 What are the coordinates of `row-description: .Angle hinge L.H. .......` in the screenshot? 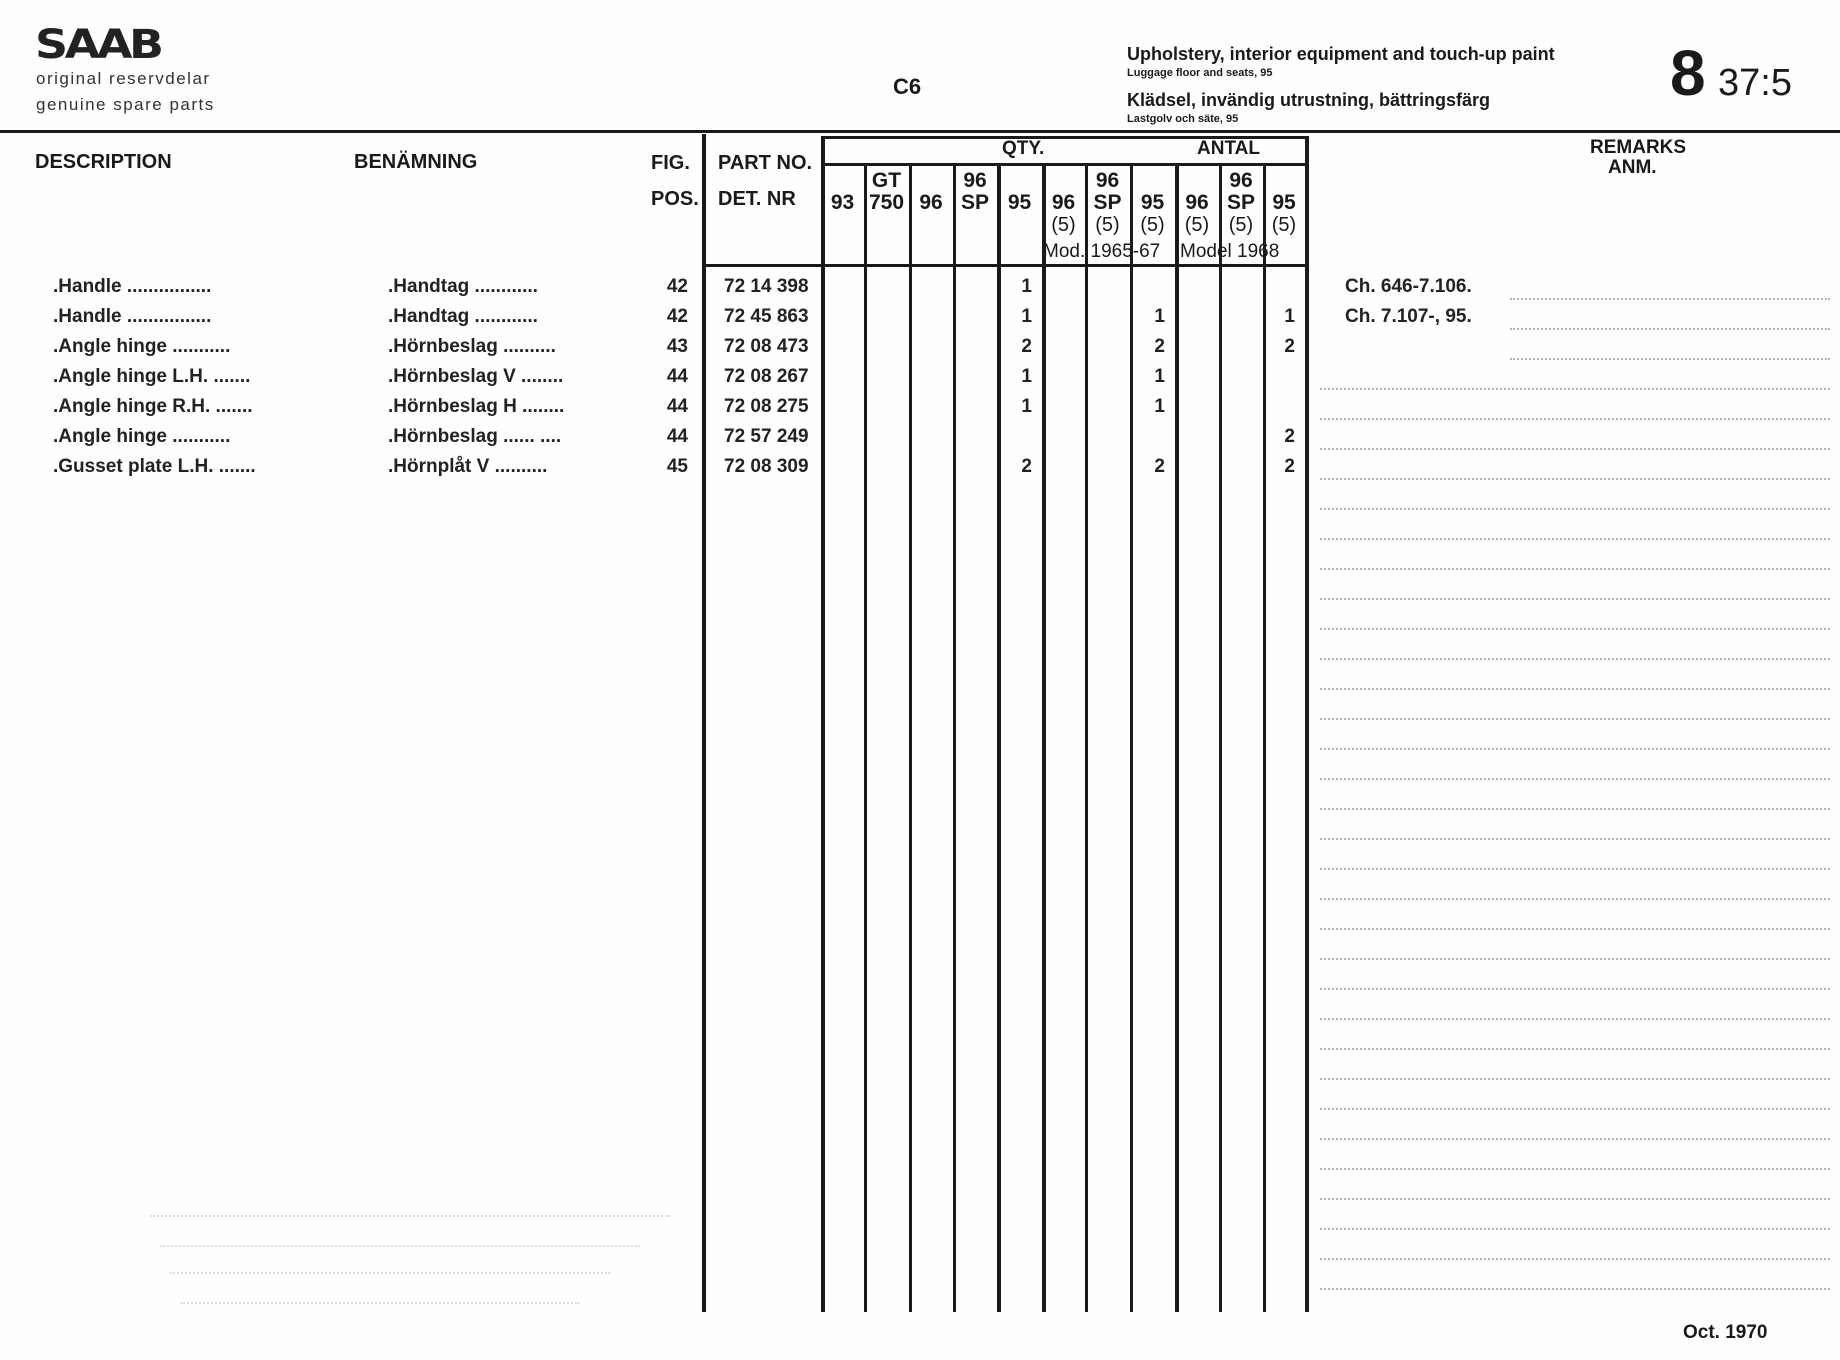 It's located at (152, 376).